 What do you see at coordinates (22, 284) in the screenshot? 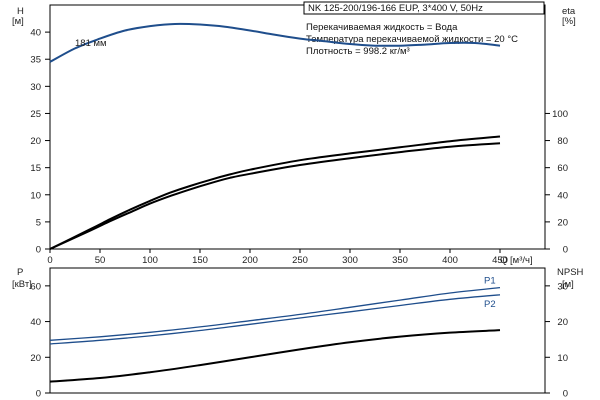
I see `bottom-left-axis-unit: [кВт]` at bounding box center [22, 284].